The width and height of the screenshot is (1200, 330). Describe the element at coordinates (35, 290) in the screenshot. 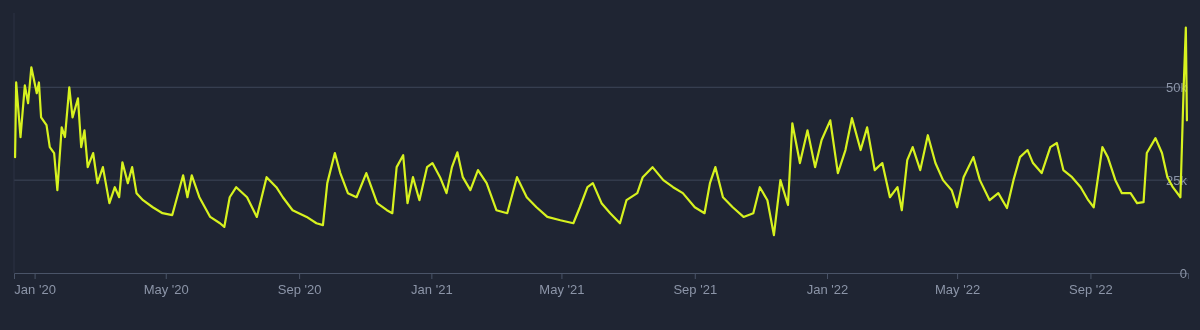

I see `x-tick-label: Jan '20` at that location.